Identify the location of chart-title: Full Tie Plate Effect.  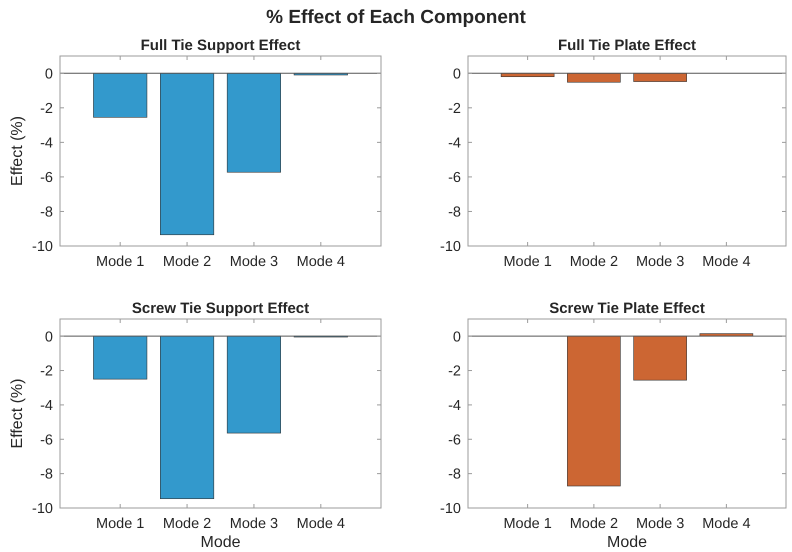
(627, 45).